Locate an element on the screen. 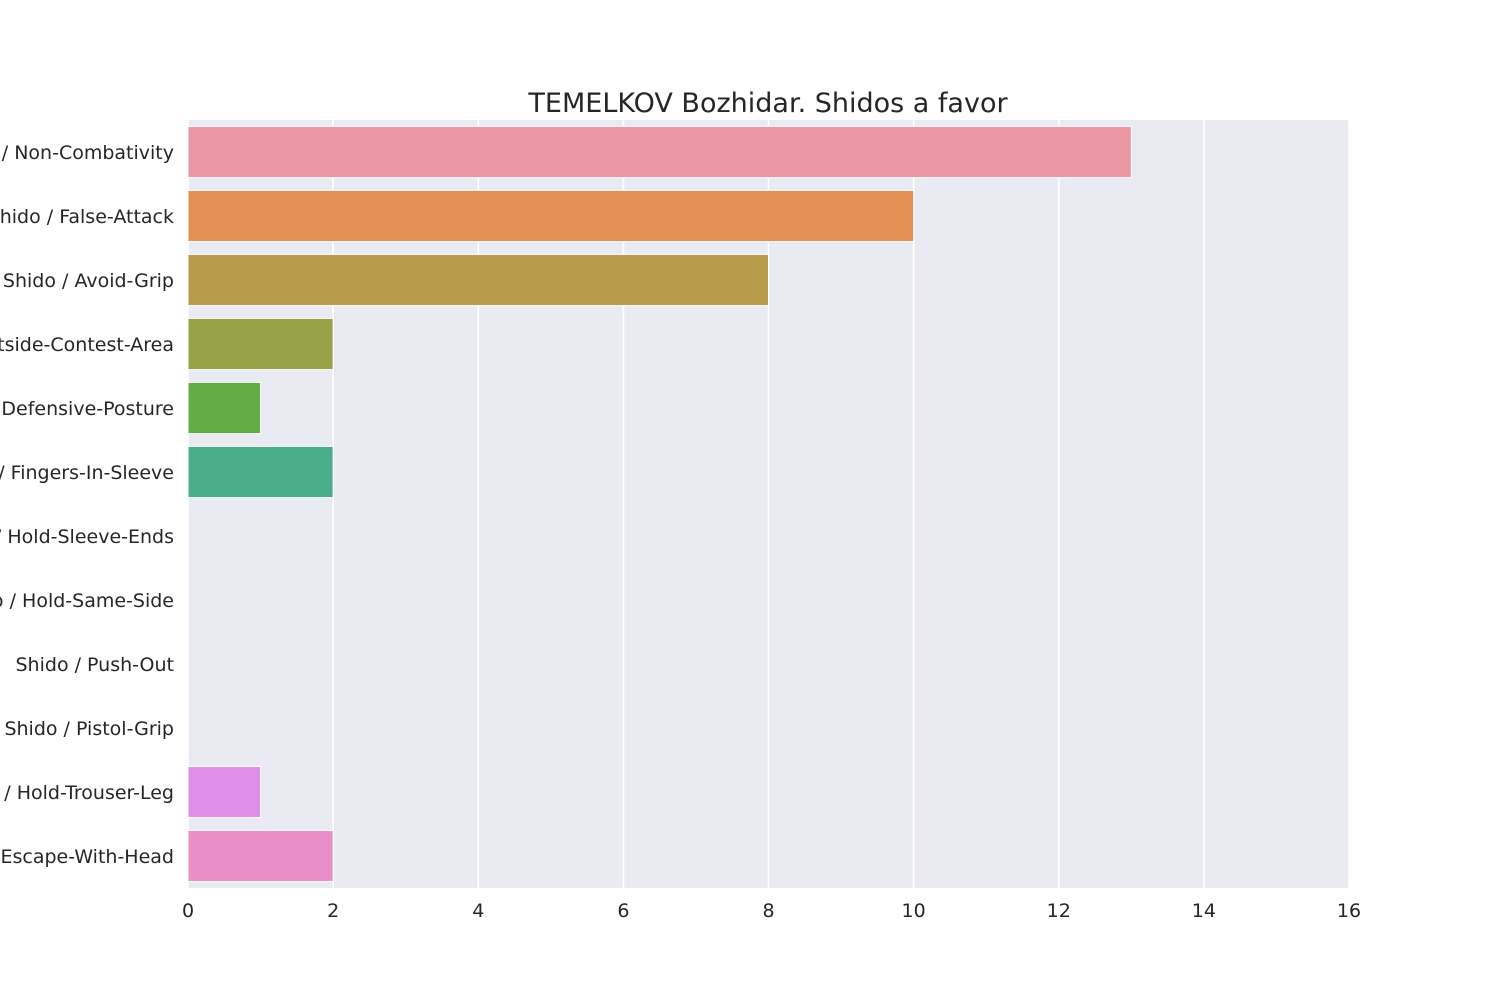 The height and width of the screenshot is (1000, 1500). x-tick-label: 2 is located at coordinates (333, 911).